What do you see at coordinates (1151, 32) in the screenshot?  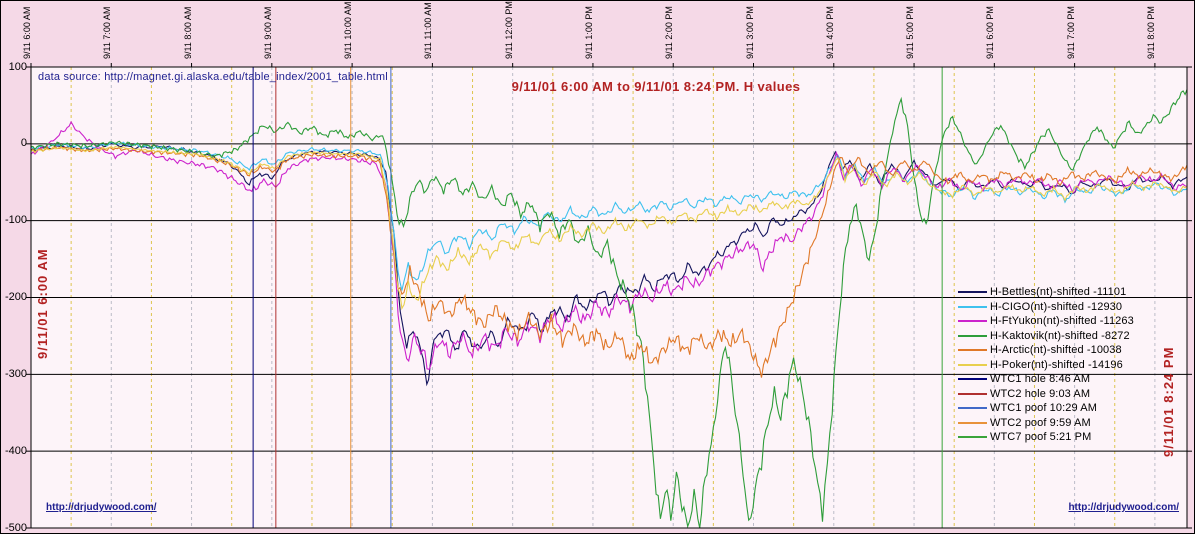 I see `x-axis-label-9-11-8-00-pm: 9/11 8:00 PM` at bounding box center [1151, 32].